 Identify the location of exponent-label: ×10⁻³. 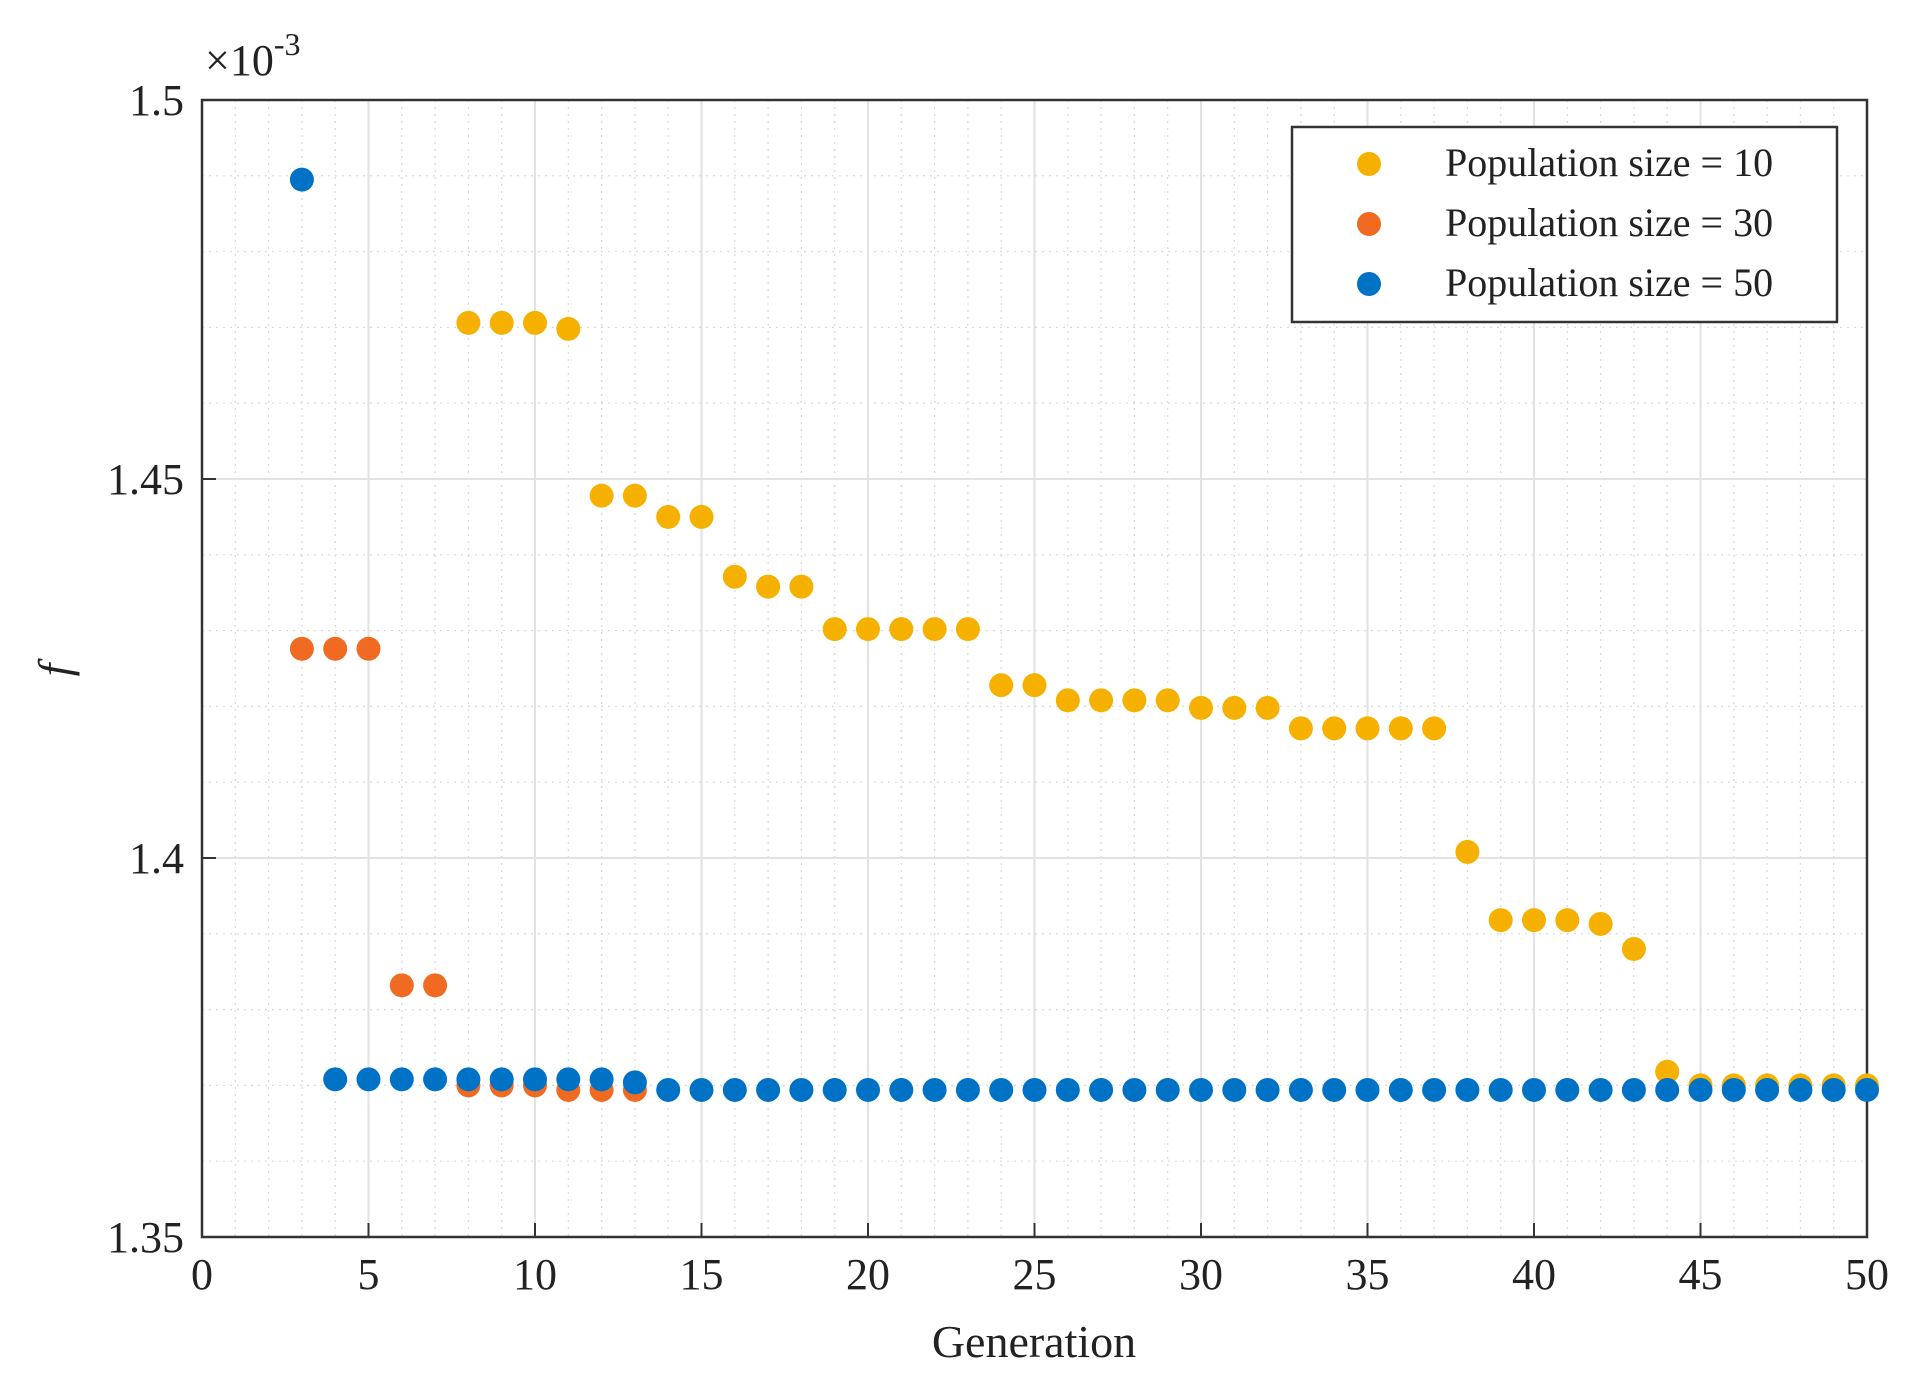
(252, 55).